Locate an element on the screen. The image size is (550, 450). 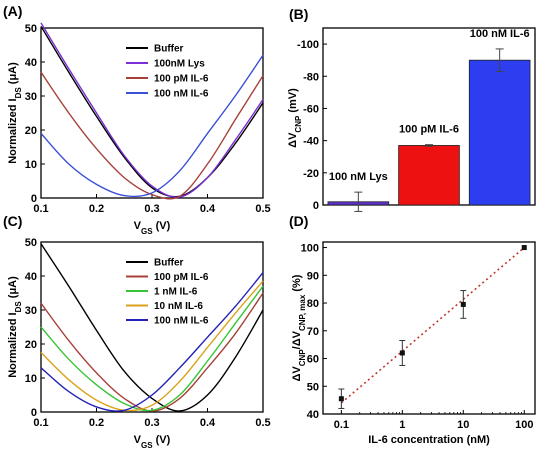
panel-c-ytick-label-1: 10 is located at coordinates (31, 379).